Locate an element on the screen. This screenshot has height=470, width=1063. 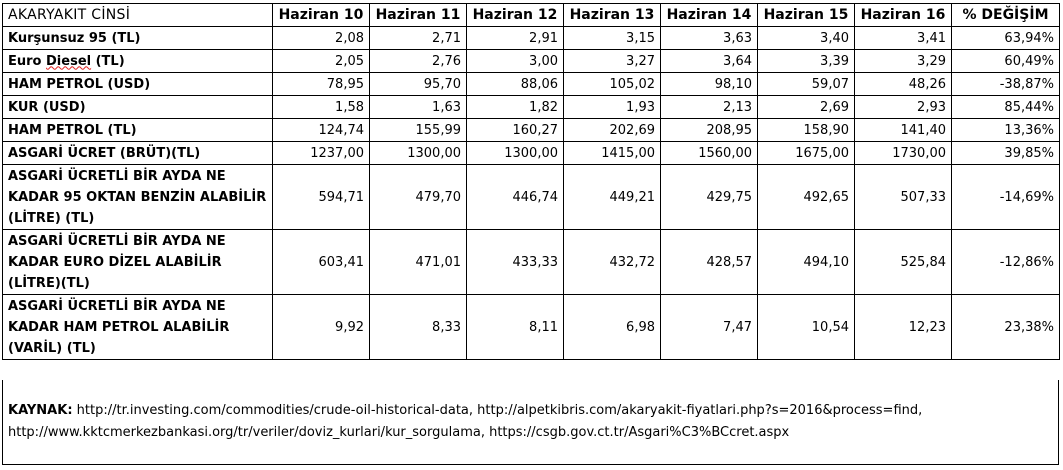
header-col: Haziran 11 is located at coordinates (418, 15).